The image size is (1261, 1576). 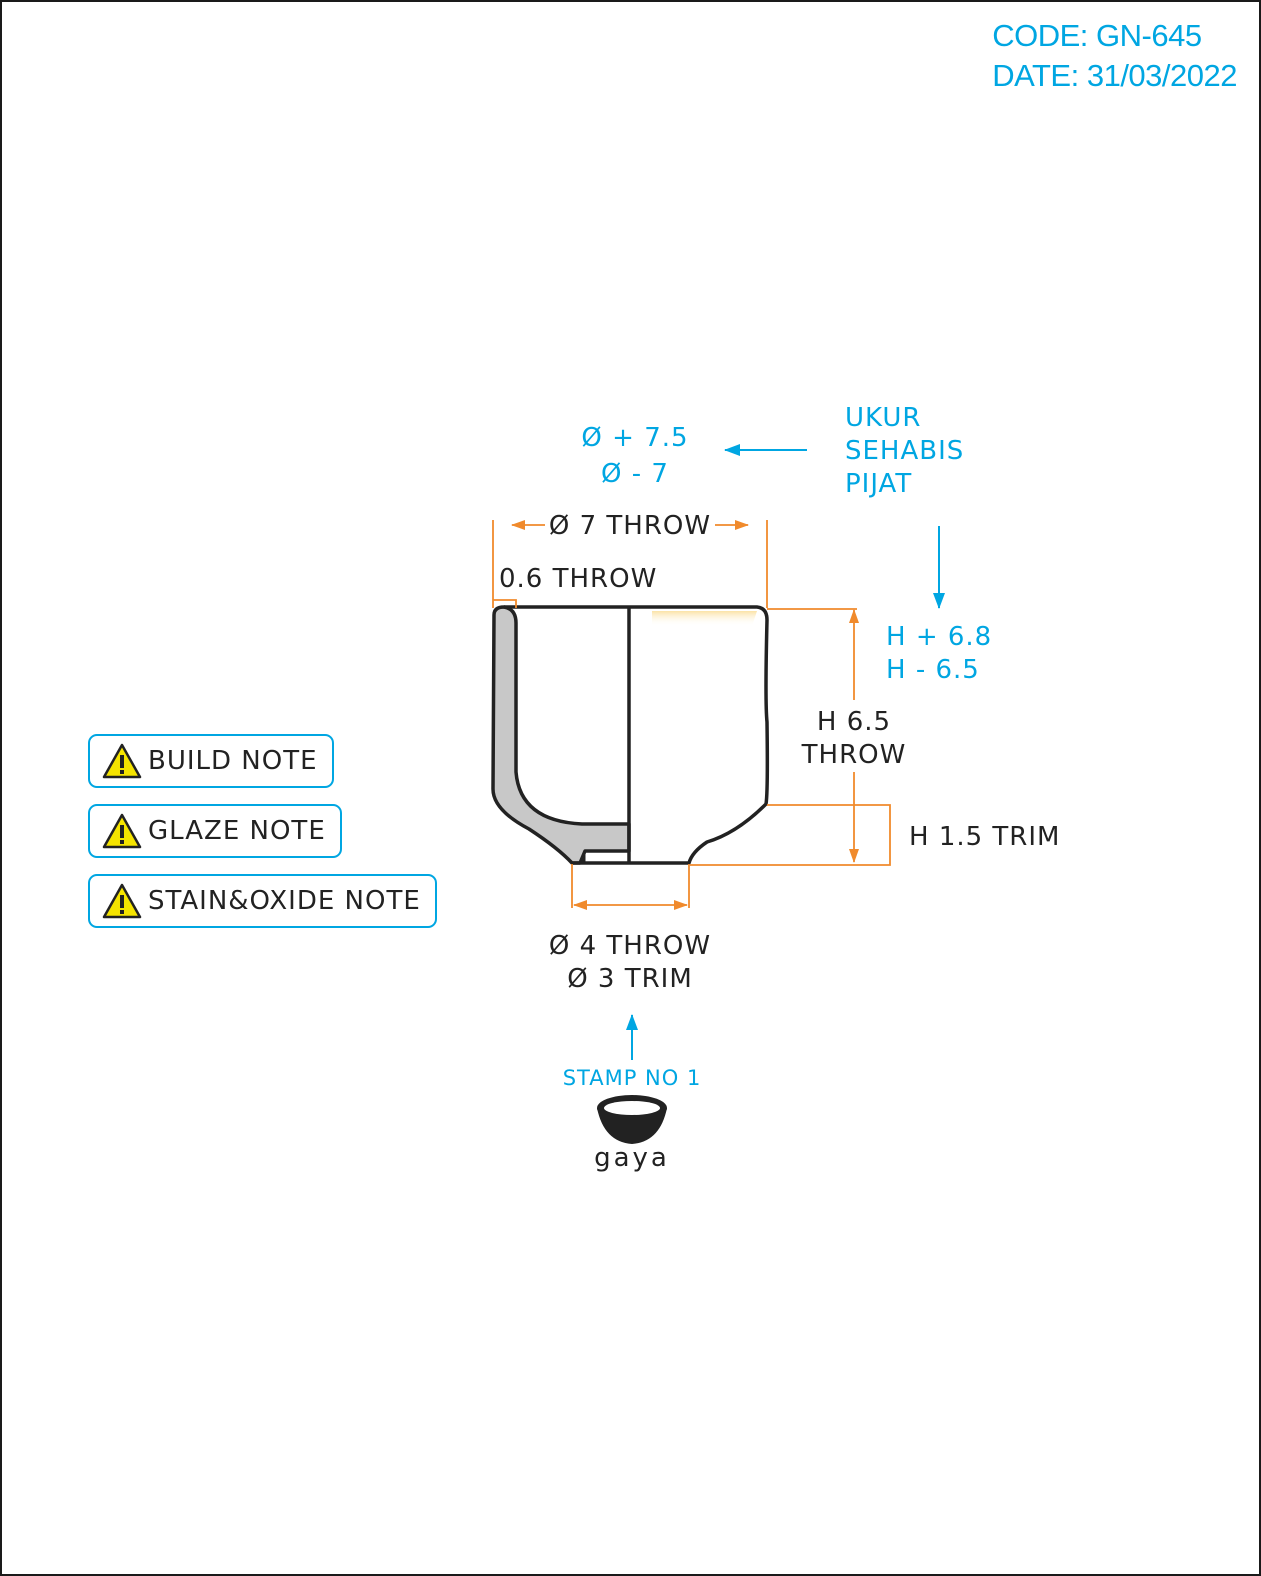 What do you see at coordinates (630, 946) in the screenshot?
I see `foot-throw-label: Ø 4 THROW` at bounding box center [630, 946].